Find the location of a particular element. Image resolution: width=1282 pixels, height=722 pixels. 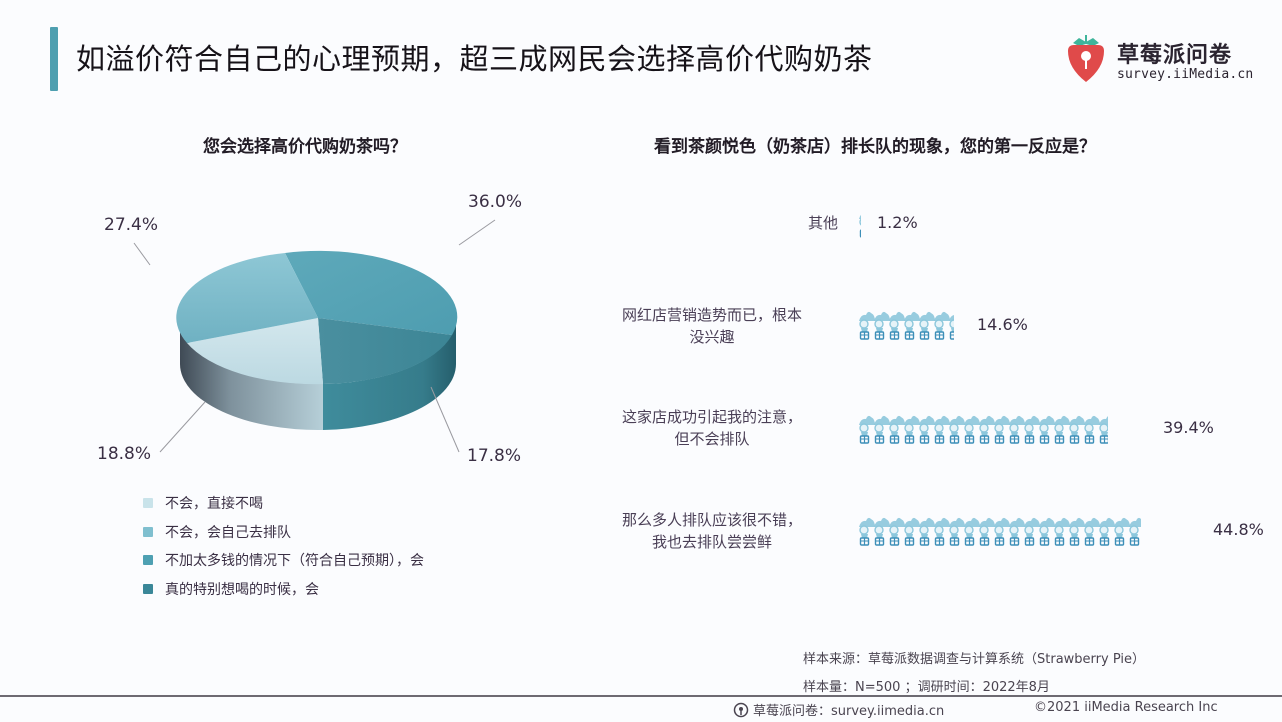

sample-source: 样本来源：草莓派数据调查与计算系统（Strawberry Pie） is located at coordinates (974, 659).